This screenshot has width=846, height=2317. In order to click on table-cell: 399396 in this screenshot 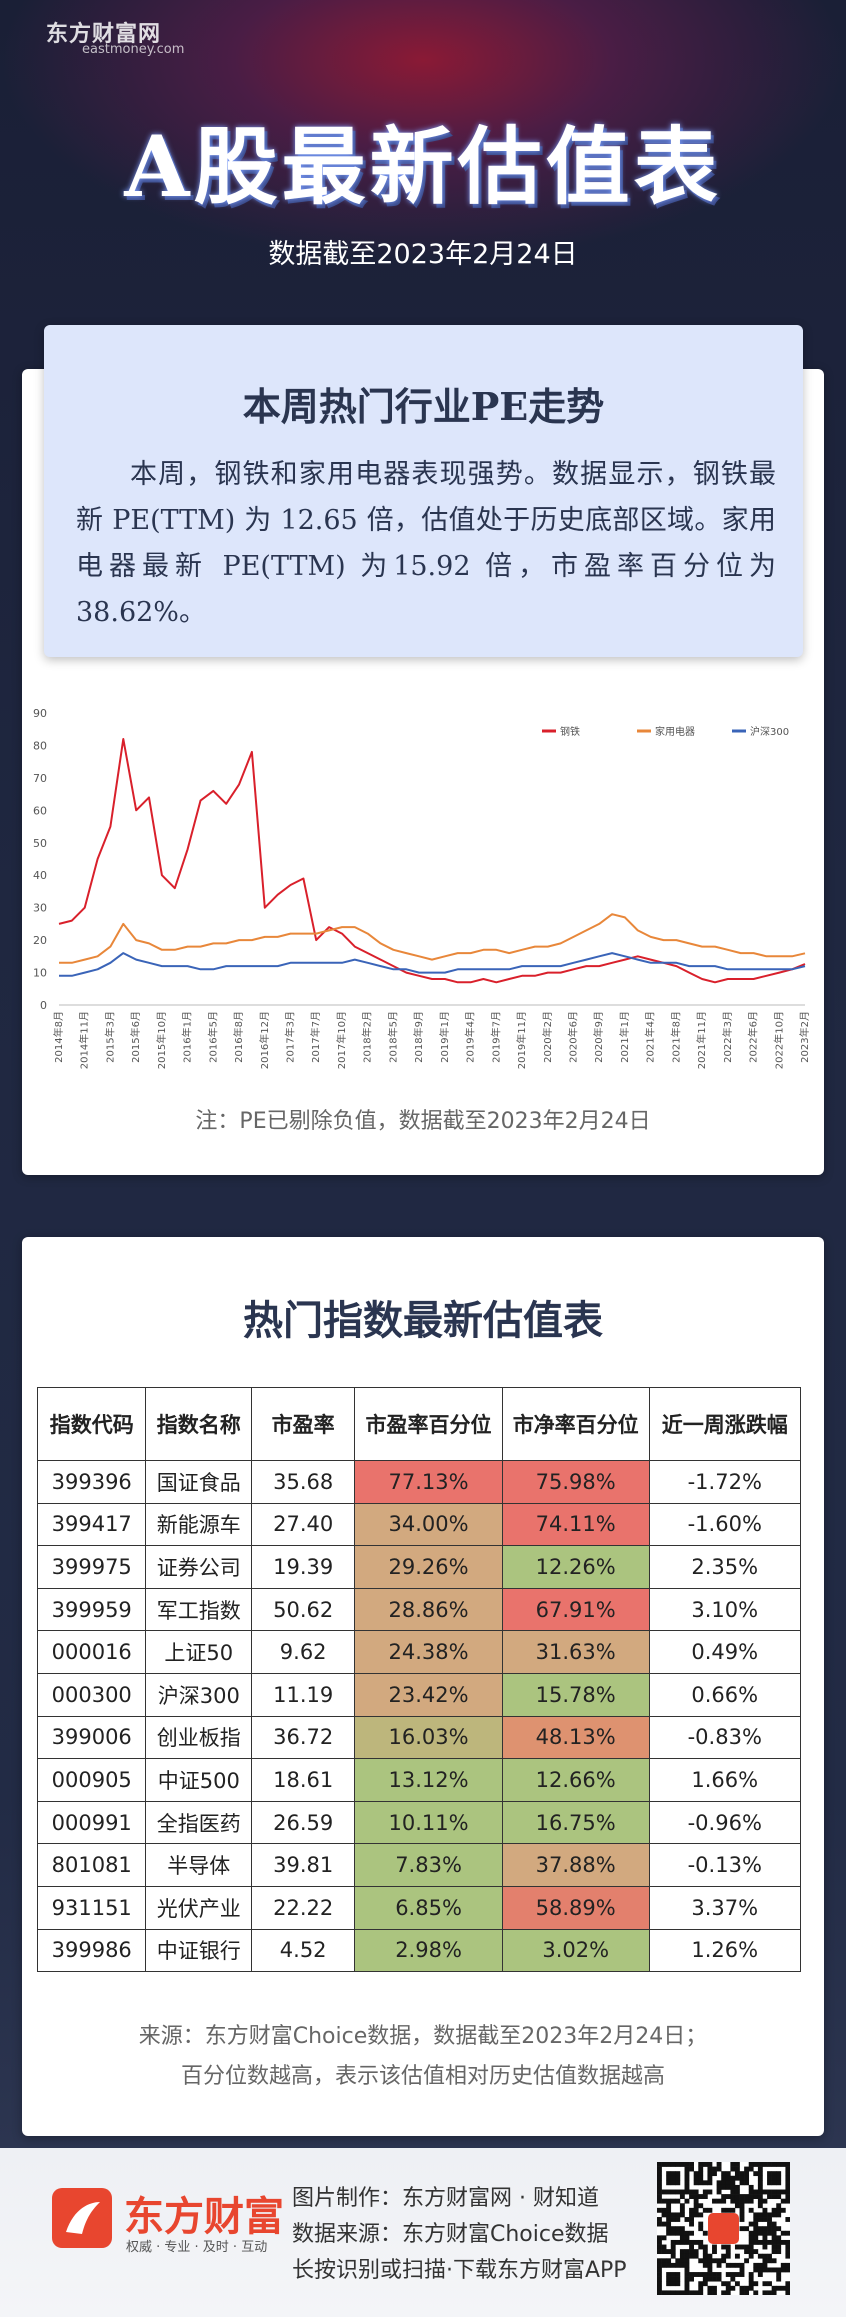, I will do `click(91, 1482)`.